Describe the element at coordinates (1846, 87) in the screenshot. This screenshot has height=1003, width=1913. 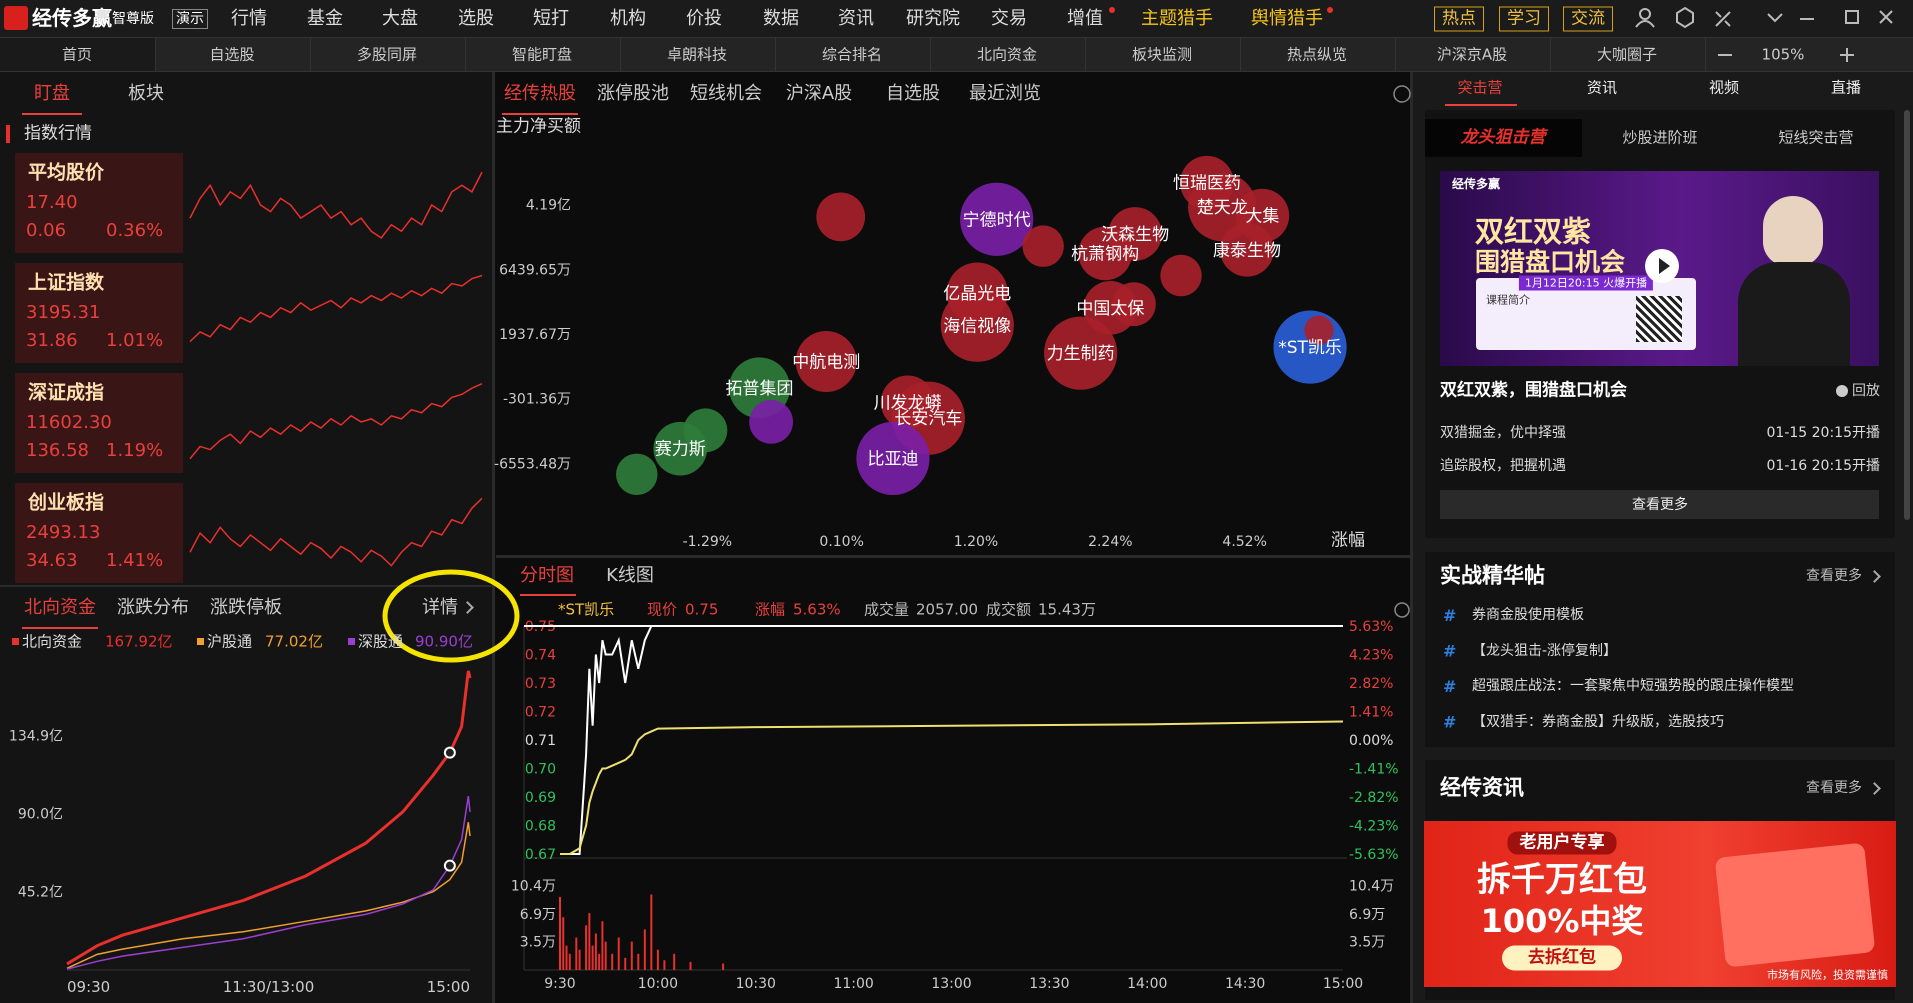
I see `panel-tab: 直播` at that location.